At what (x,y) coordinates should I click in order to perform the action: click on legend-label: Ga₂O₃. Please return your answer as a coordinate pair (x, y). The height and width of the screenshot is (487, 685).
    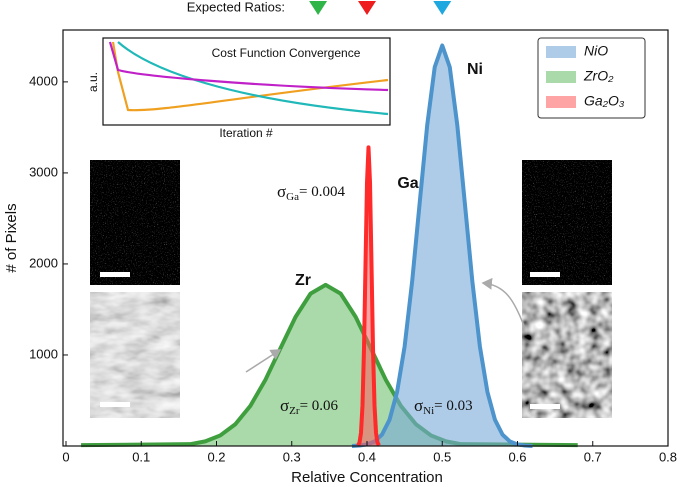
    Looking at the image, I should click on (604, 101).